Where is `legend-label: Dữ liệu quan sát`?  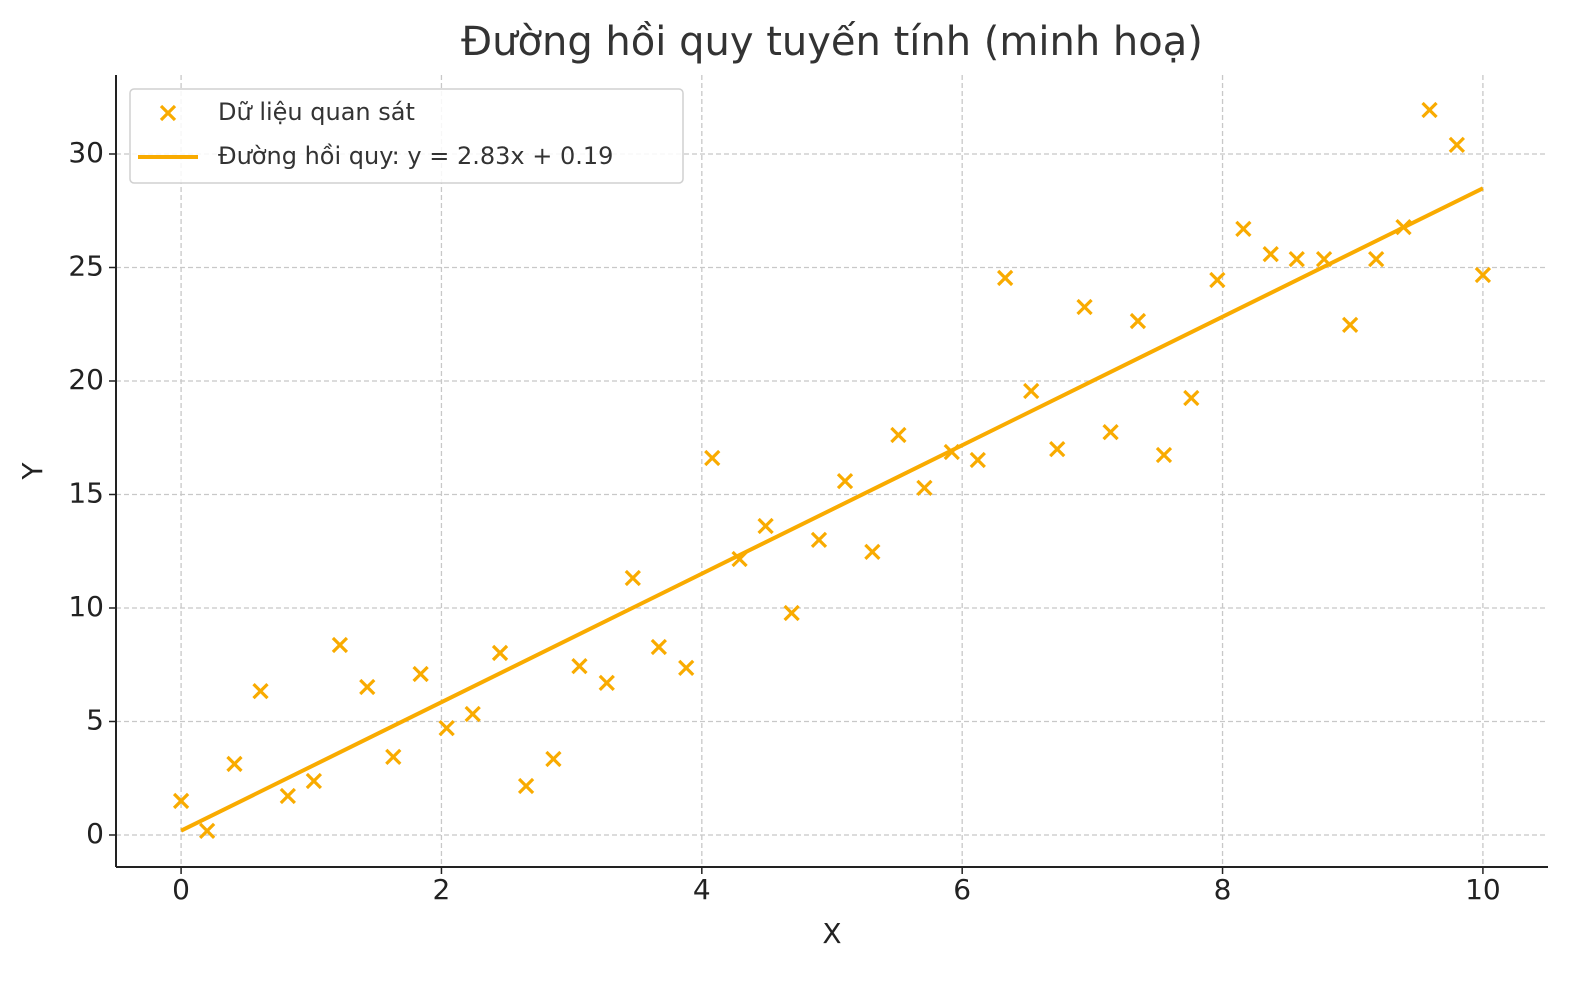
legend-label: Dữ liệu quan sát is located at coordinates (316, 112).